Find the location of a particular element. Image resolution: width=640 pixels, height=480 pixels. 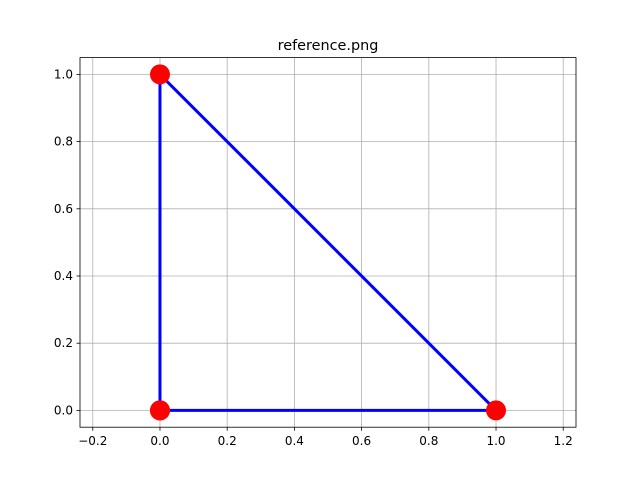

x-tick-label: 0.4 is located at coordinates (294, 441).